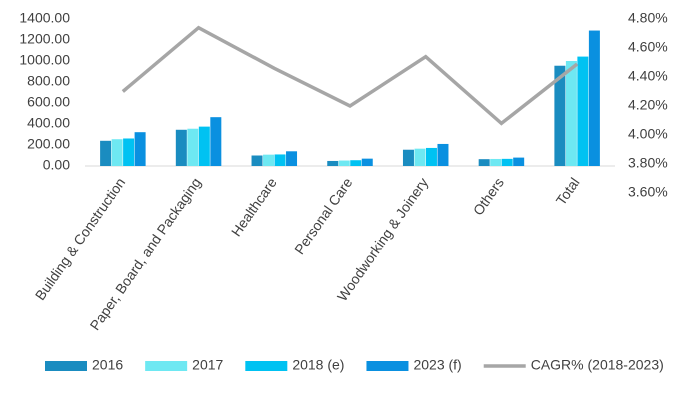  Describe the element at coordinates (597, 365) in the screenshot. I see `legend-label: CAGR% (2018-2023)` at that location.